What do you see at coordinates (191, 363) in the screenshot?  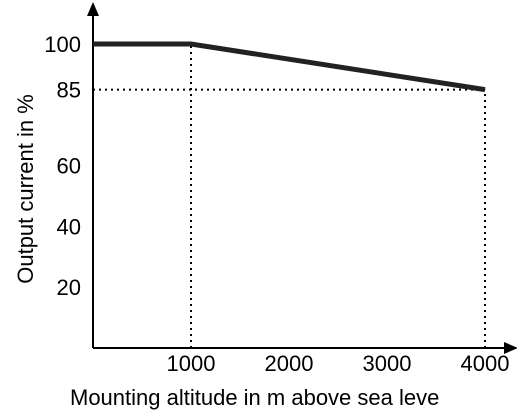 I see `x-tick-label: 1000` at bounding box center [191, 363].